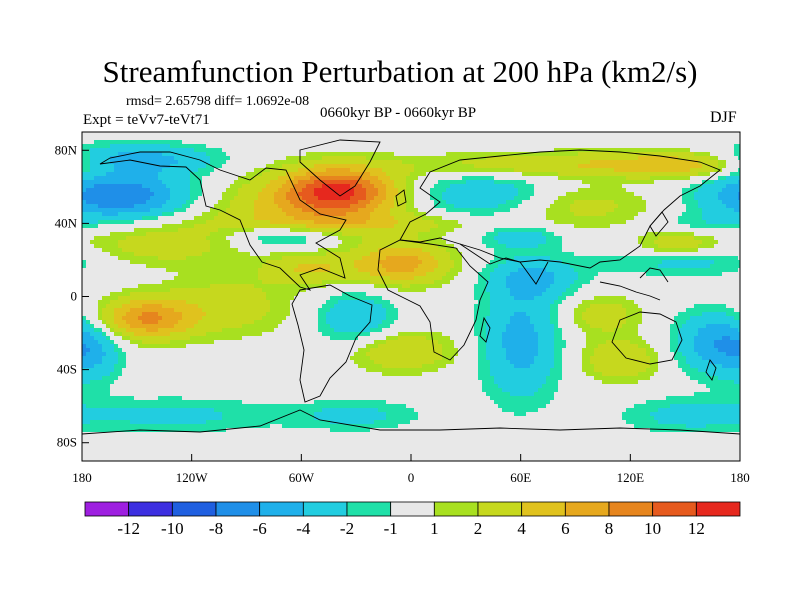  I want to click on x-tick-label: 0, so click(411, 477).